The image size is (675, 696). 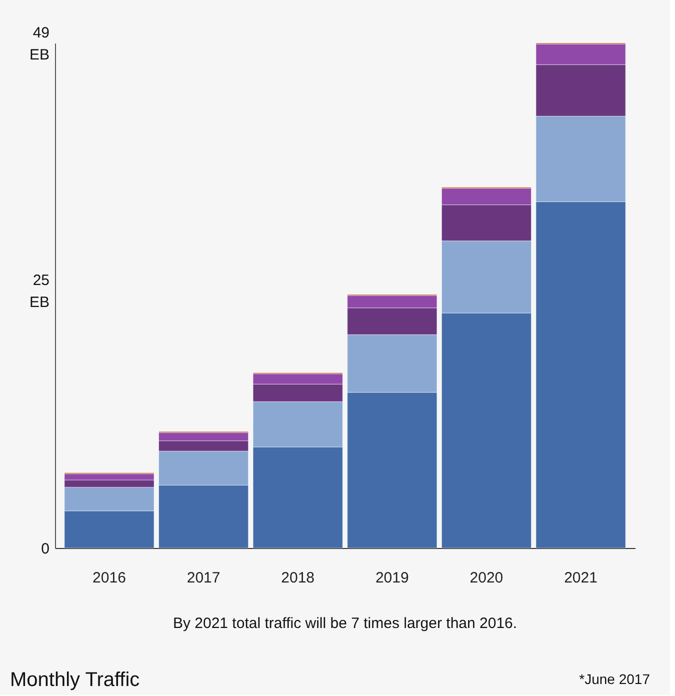 I want to click on x-tick-label: 2019, so click(x=392, y=578).